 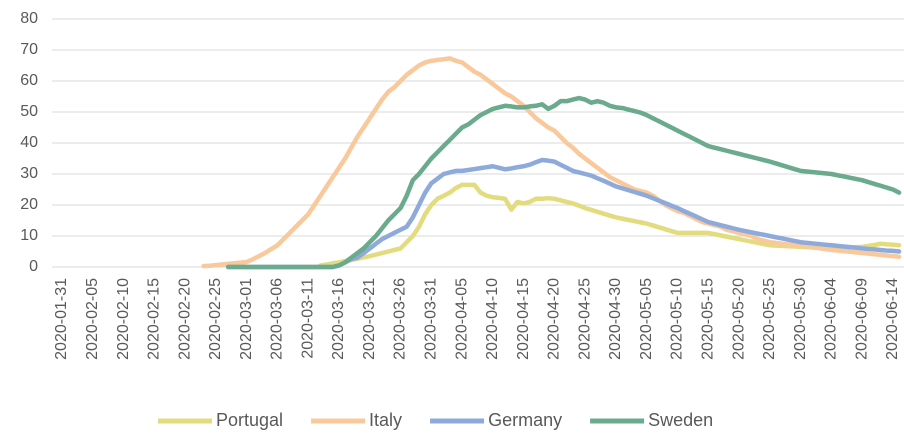 I want to click on y-tick-label: 0, so click(x=33, y=266).